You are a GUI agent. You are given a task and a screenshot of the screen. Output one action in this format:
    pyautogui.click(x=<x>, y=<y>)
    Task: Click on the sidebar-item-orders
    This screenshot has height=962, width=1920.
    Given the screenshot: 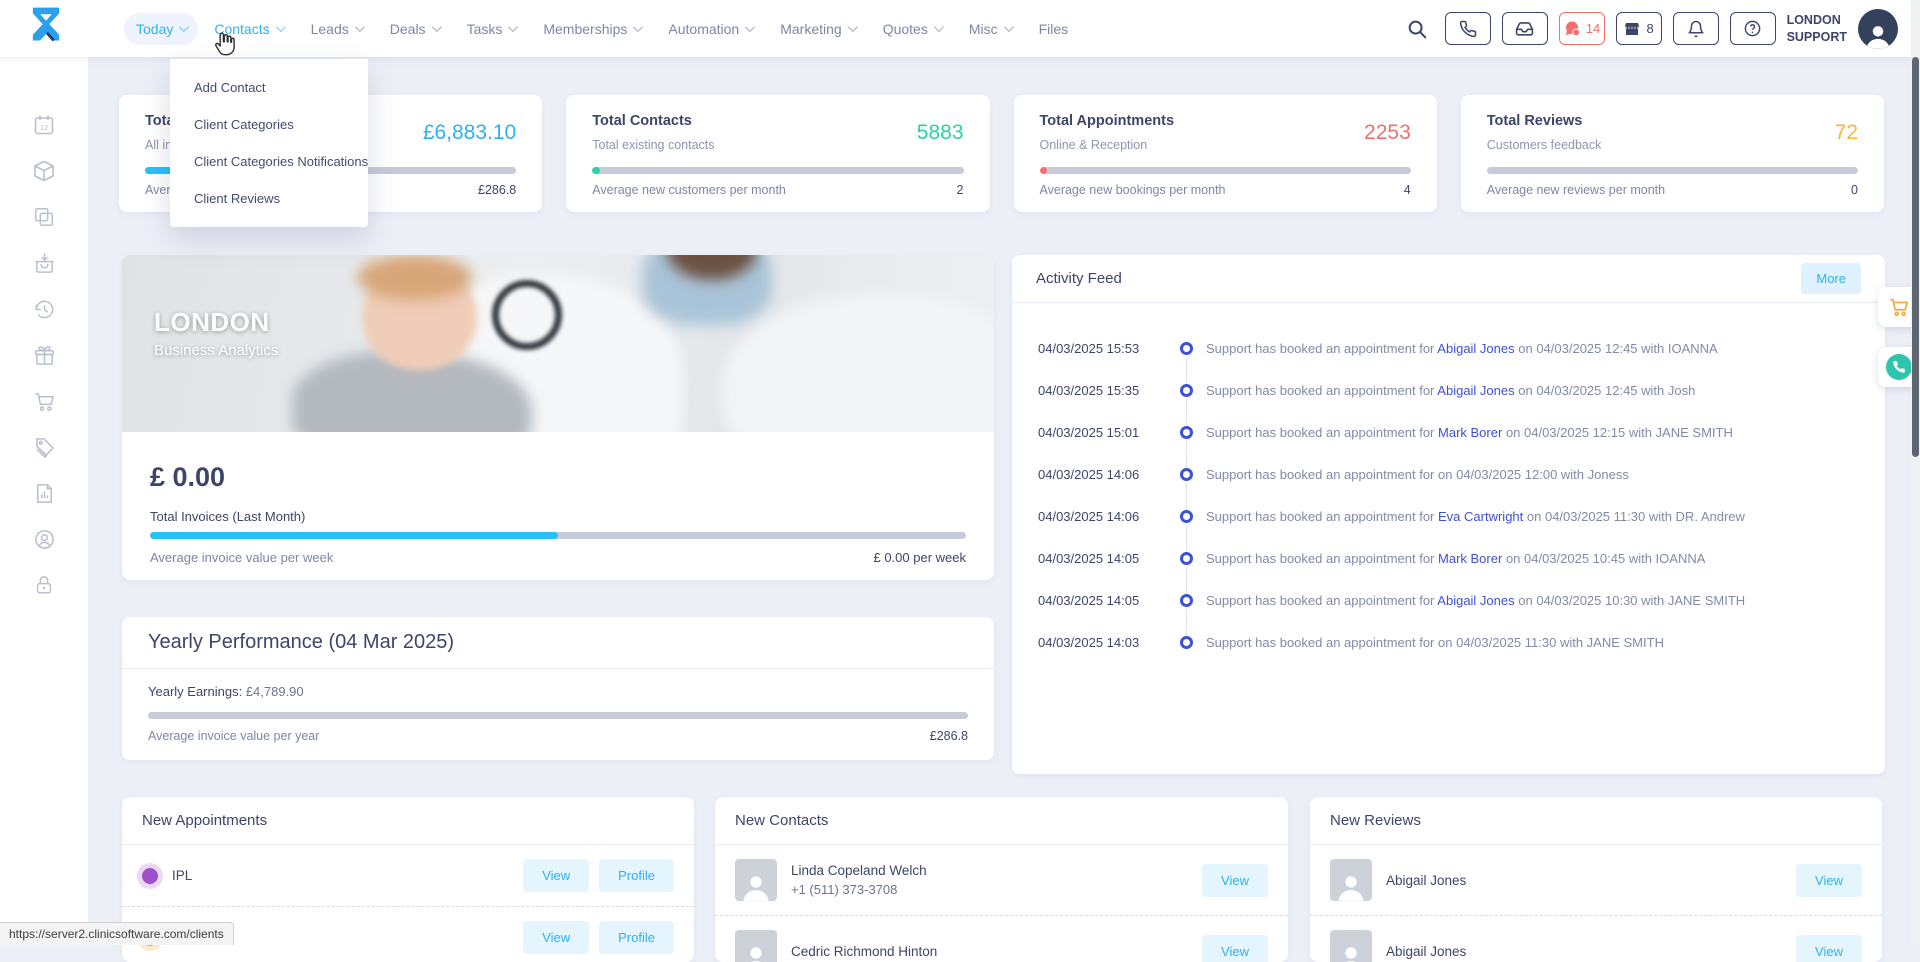 What is the action you would take?
    pyautogui.click(x=44, y=263)
    